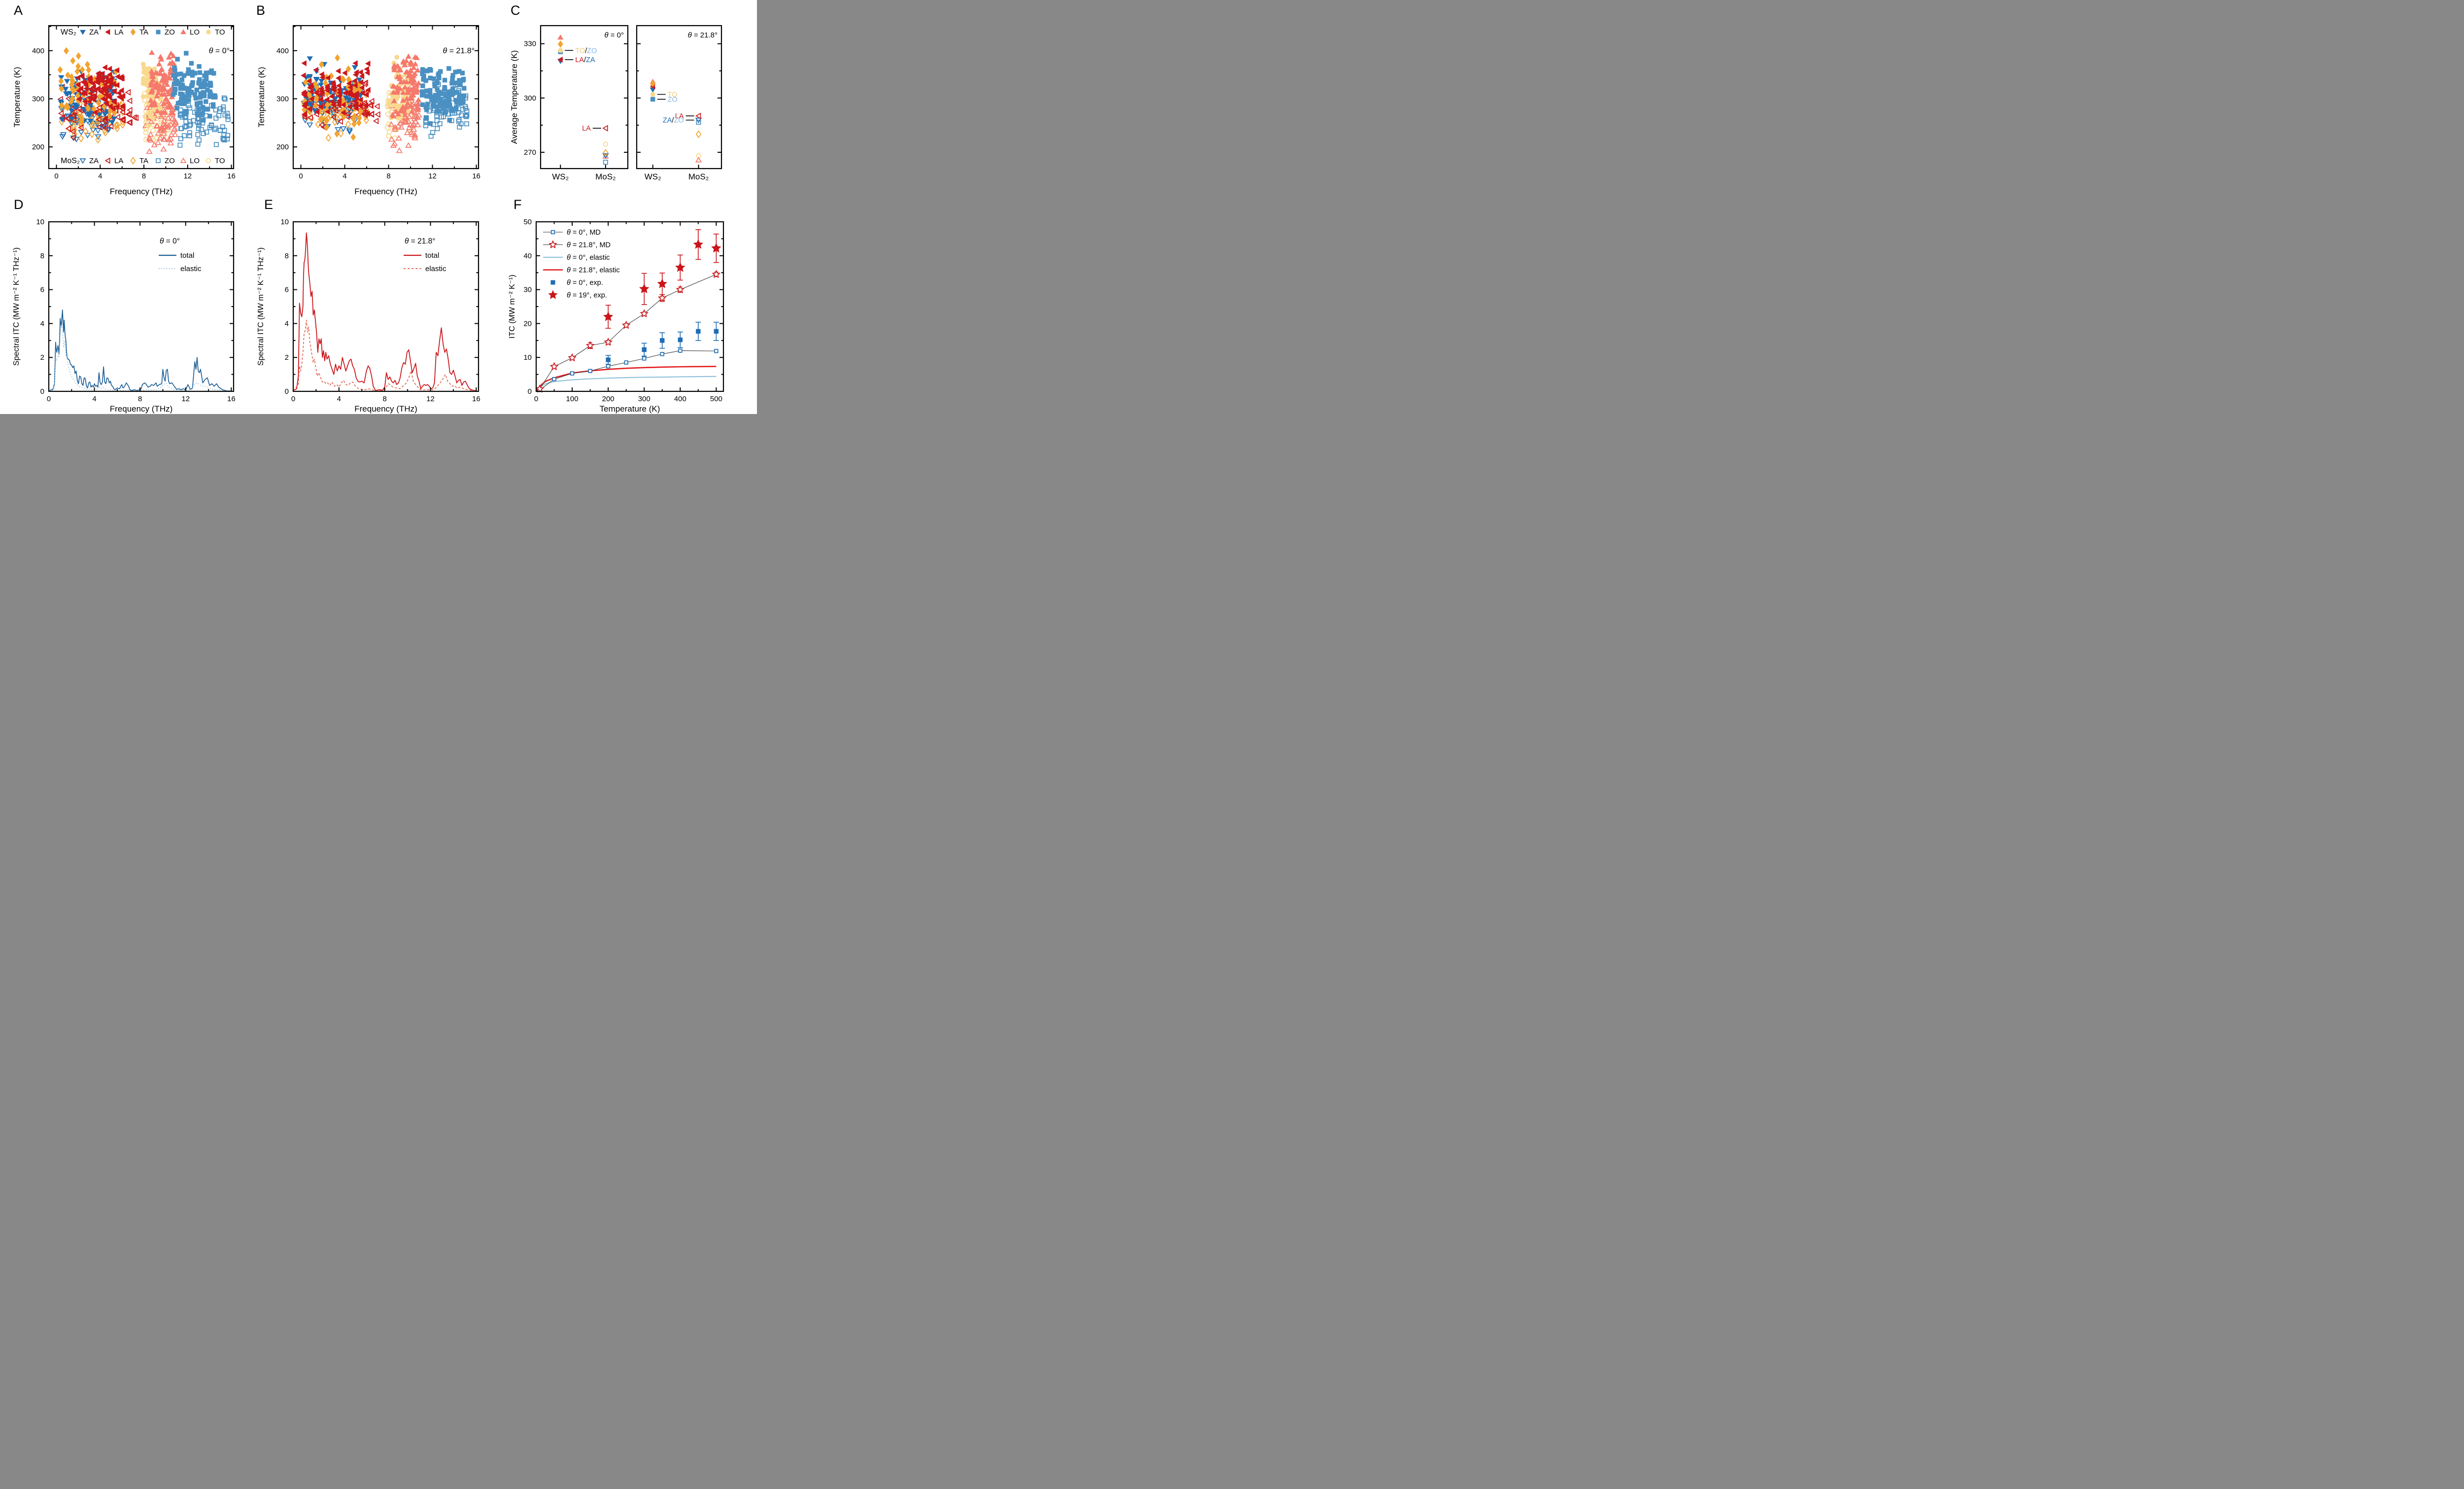  Describe the element at coordinates (530, 152) in the screenshot. I see `y-tick-label: 270` at that location.